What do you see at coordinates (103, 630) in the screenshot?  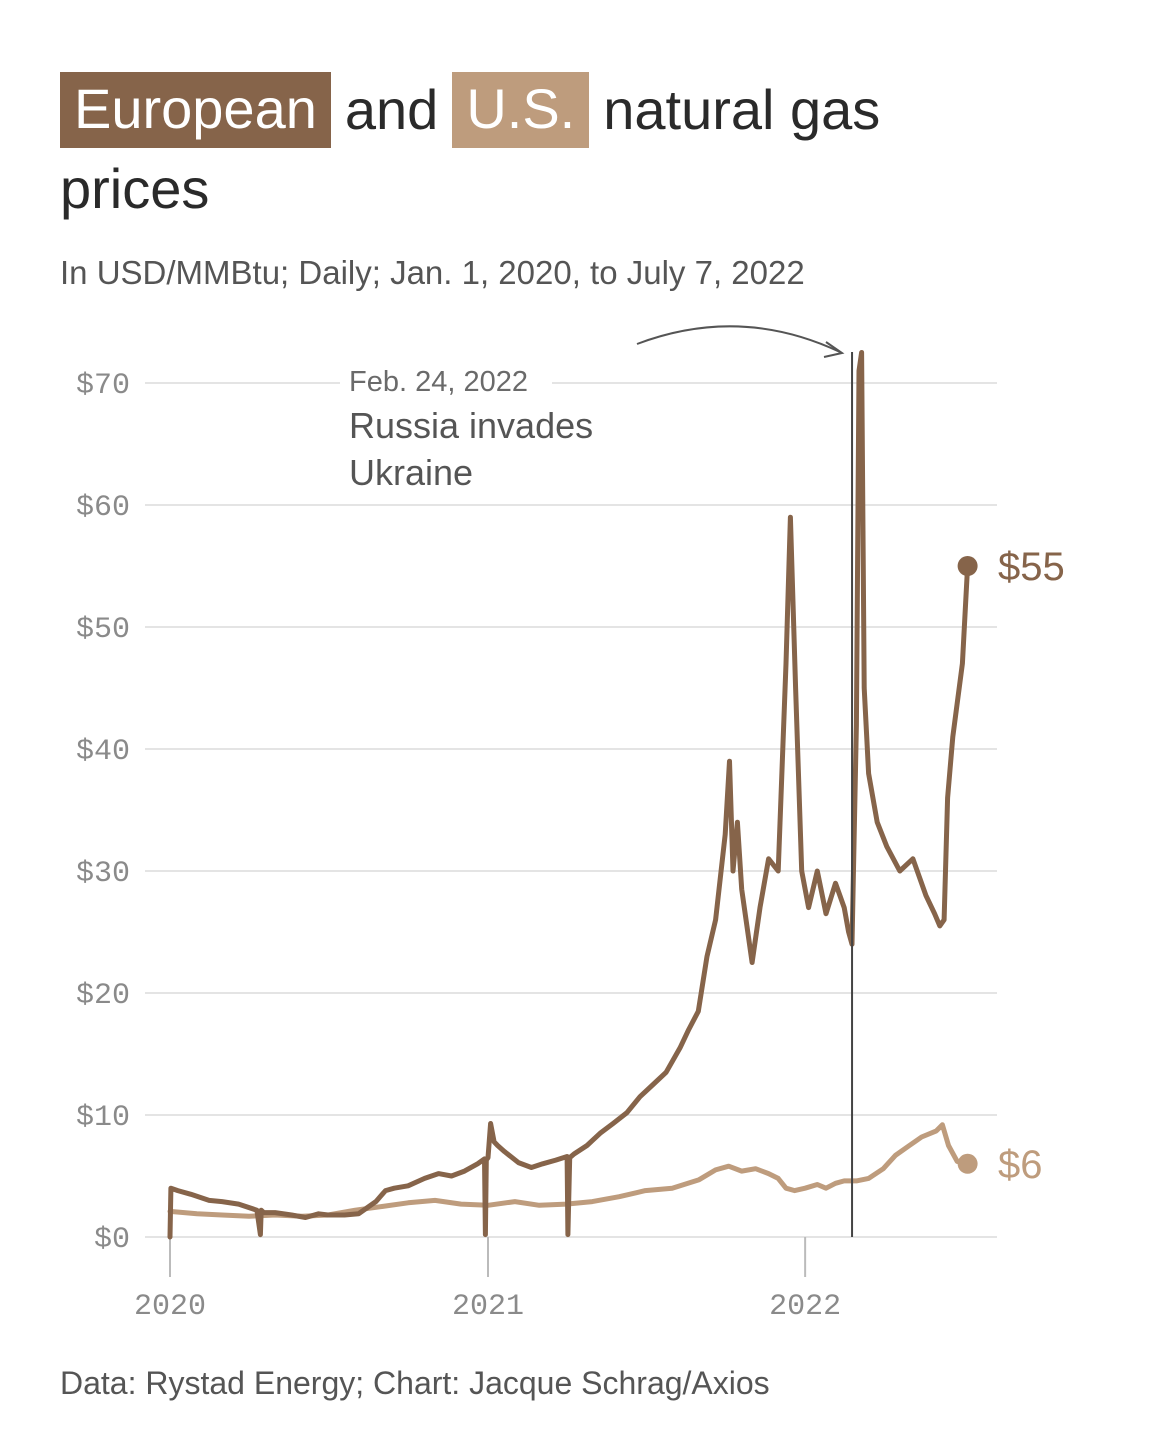 I see `y-tick-label: $50` at bounding box center [103, 630].